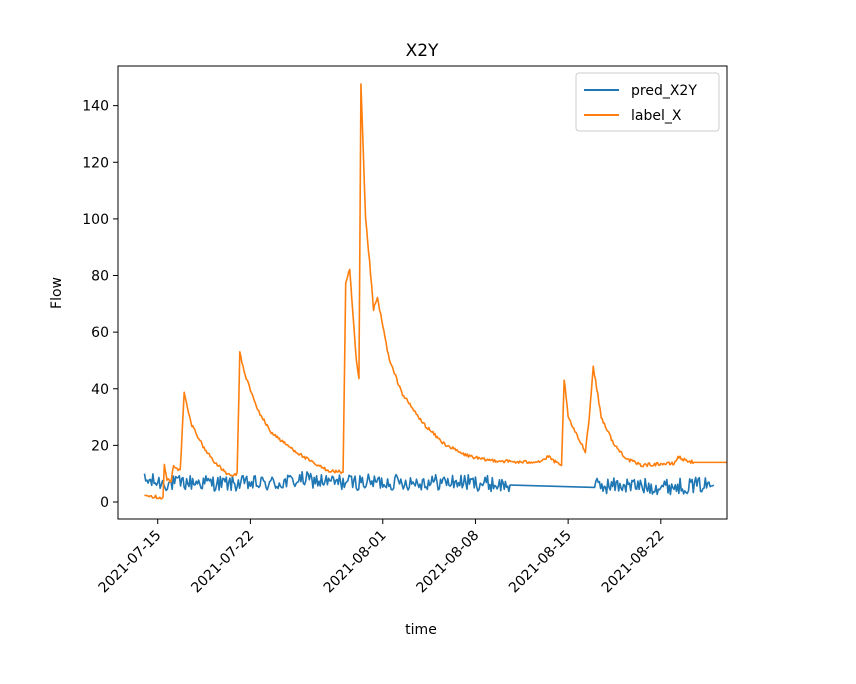  Describe the element at coordinates (447, 562) in the screenshot. I see `x-tick-label: 2021-08-08` at that location.